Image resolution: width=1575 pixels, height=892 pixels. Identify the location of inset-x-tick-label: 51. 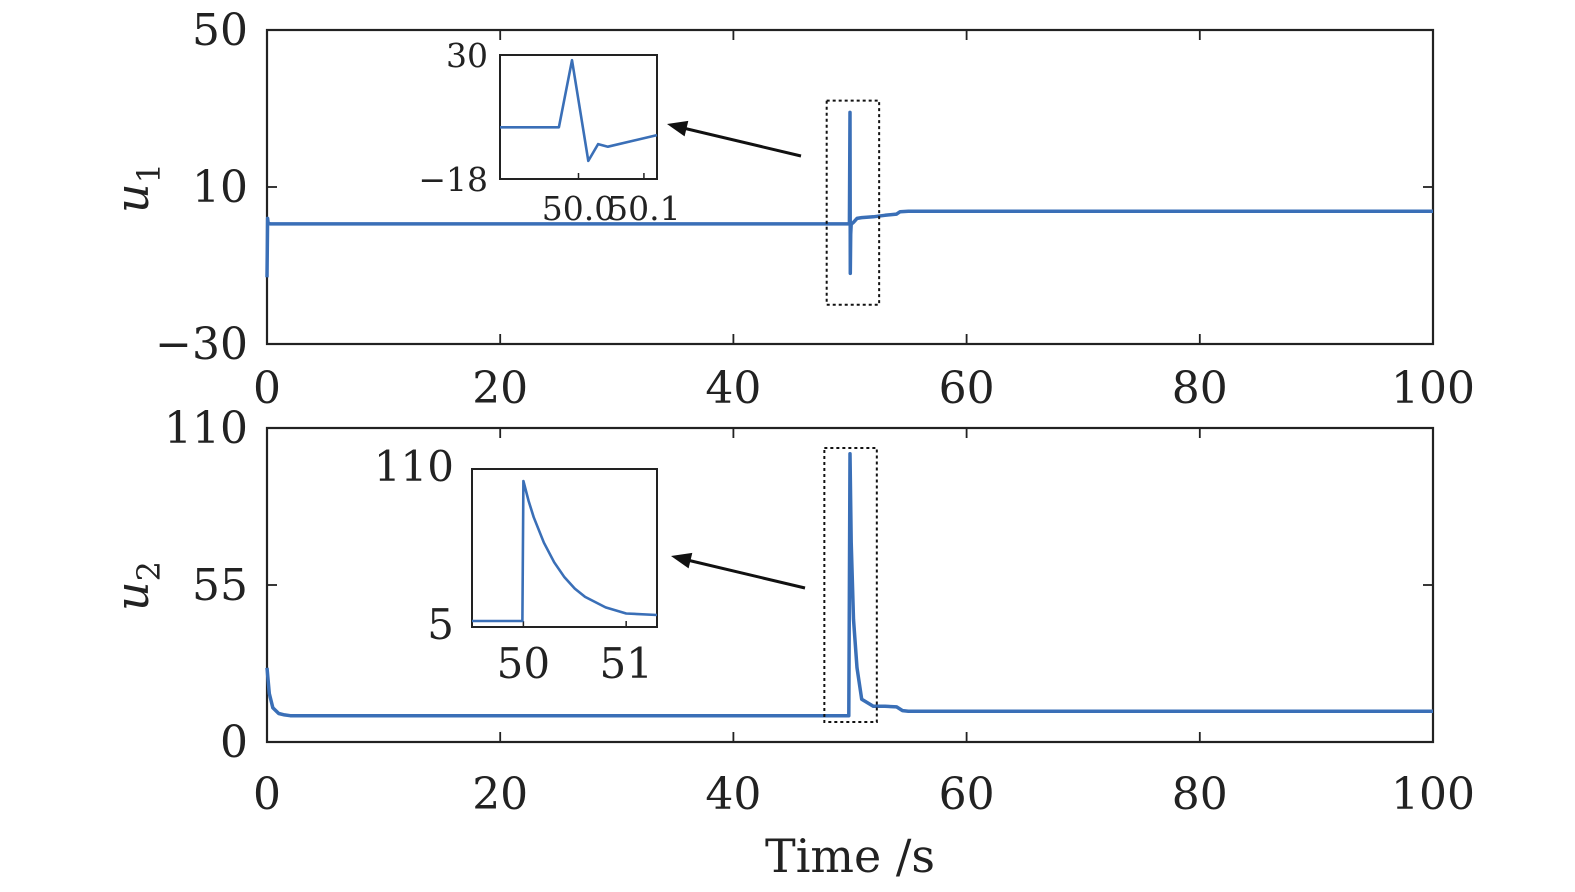
(625, 663).